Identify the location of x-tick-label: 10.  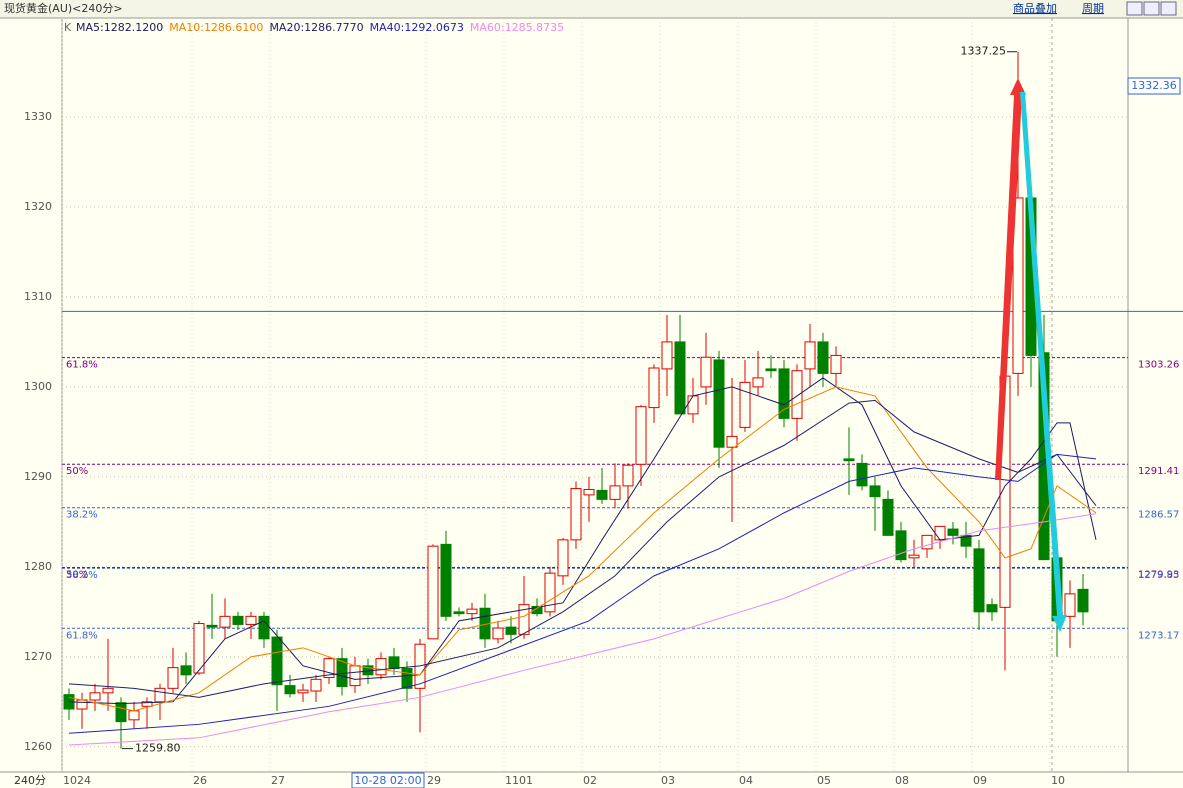
(1058, 780).